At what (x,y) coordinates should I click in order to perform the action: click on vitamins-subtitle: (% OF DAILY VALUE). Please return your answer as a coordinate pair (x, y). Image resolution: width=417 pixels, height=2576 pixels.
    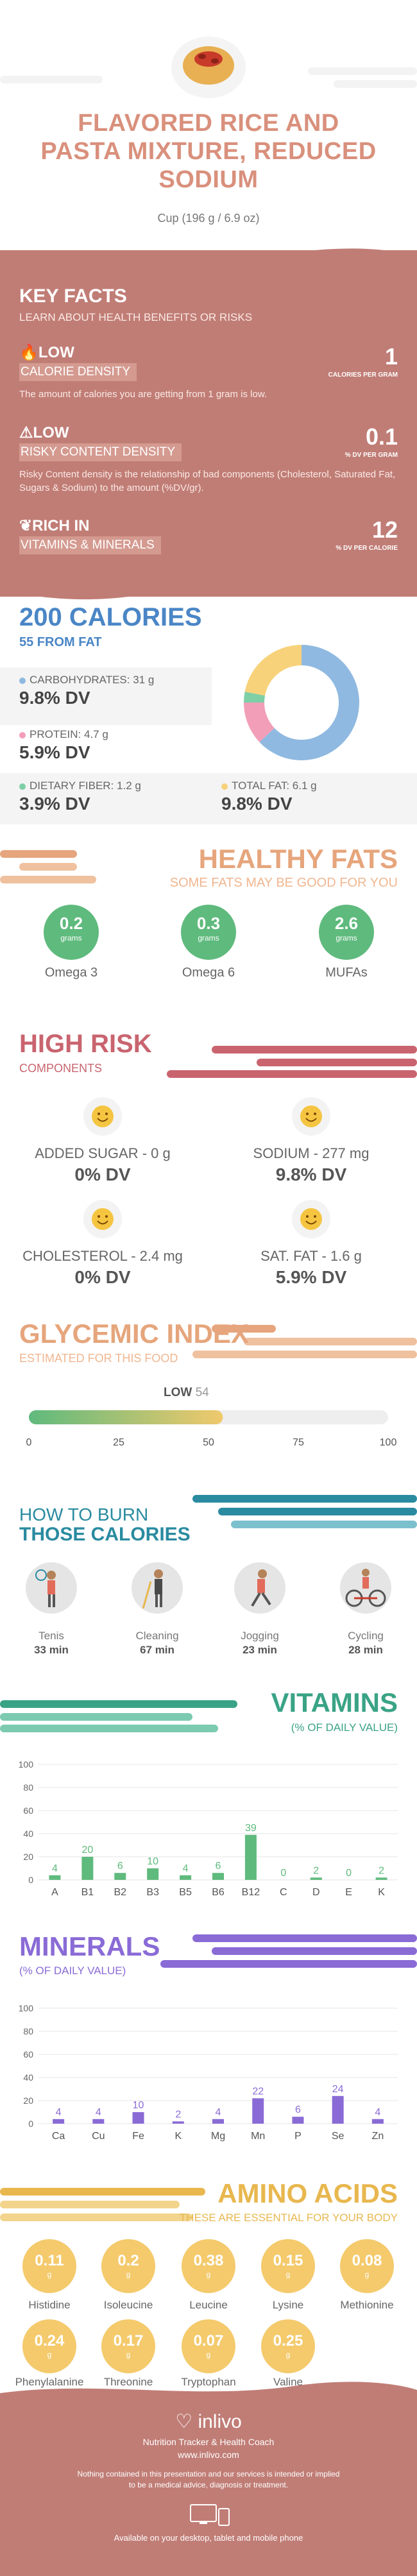
    Looking at the image, I should click on (344, 1727).